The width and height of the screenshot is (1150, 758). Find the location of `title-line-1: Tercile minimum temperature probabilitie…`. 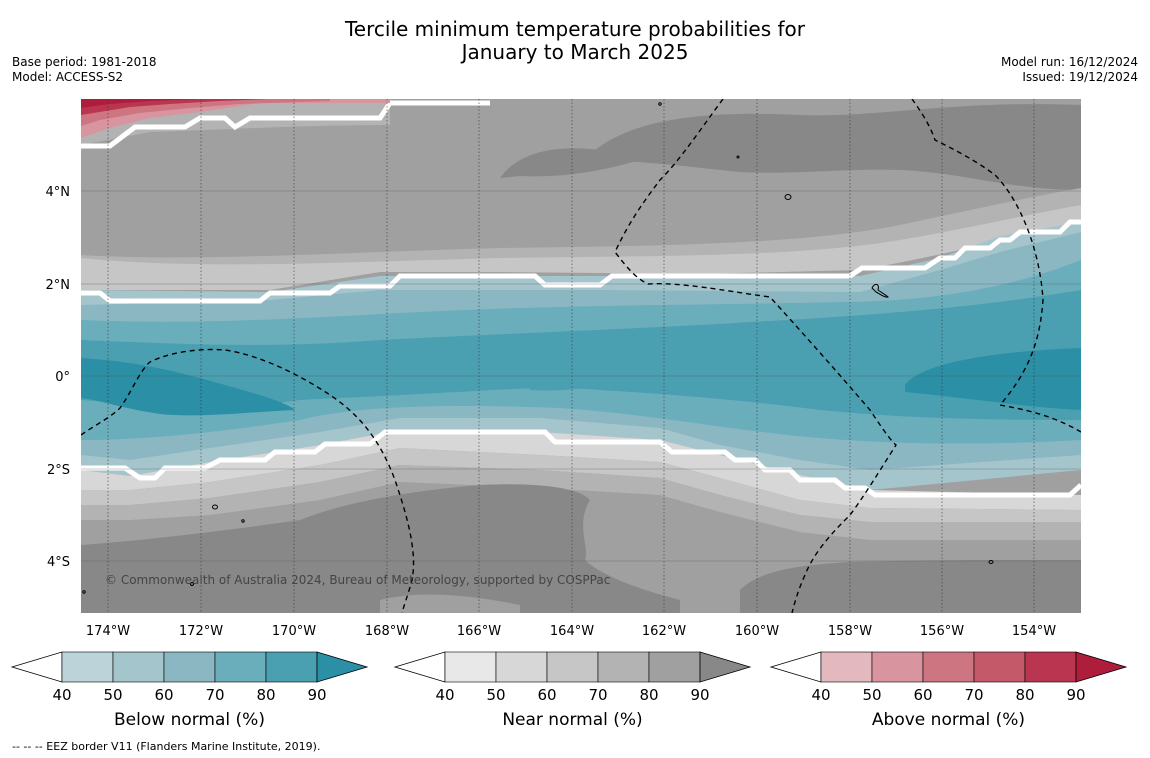

title-line-1: Tercile minimum temperature probabilitie… is located at coordinates (575, 29).